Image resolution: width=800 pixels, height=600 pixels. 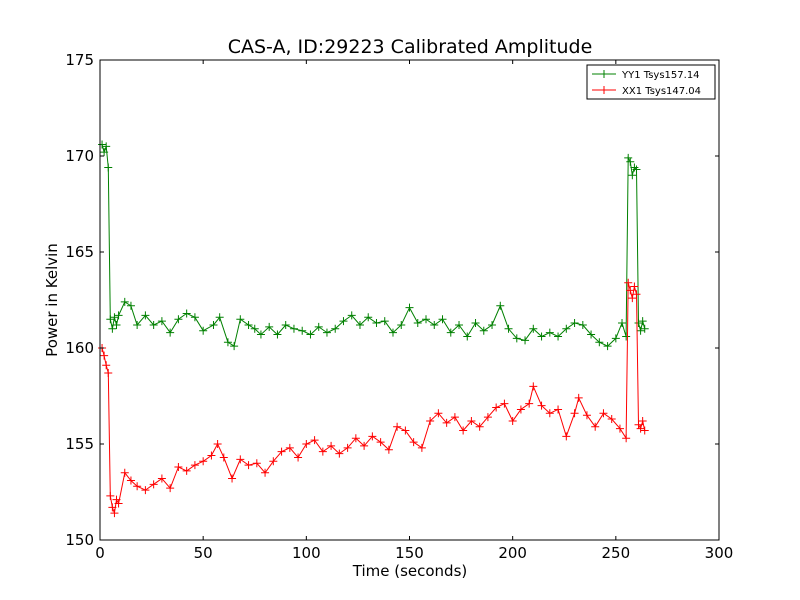 What do you see at coordinates (79, 252) in the screenshot?
I see `y-tick-label: 165` at bounding box center [79, 252].